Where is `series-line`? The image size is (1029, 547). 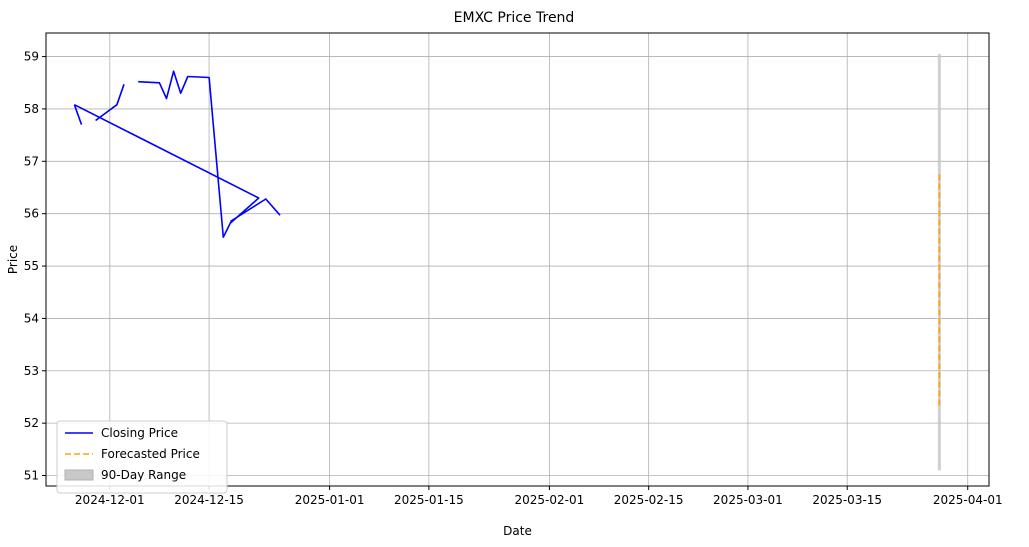 series-line is located at coordinates (177, 154).